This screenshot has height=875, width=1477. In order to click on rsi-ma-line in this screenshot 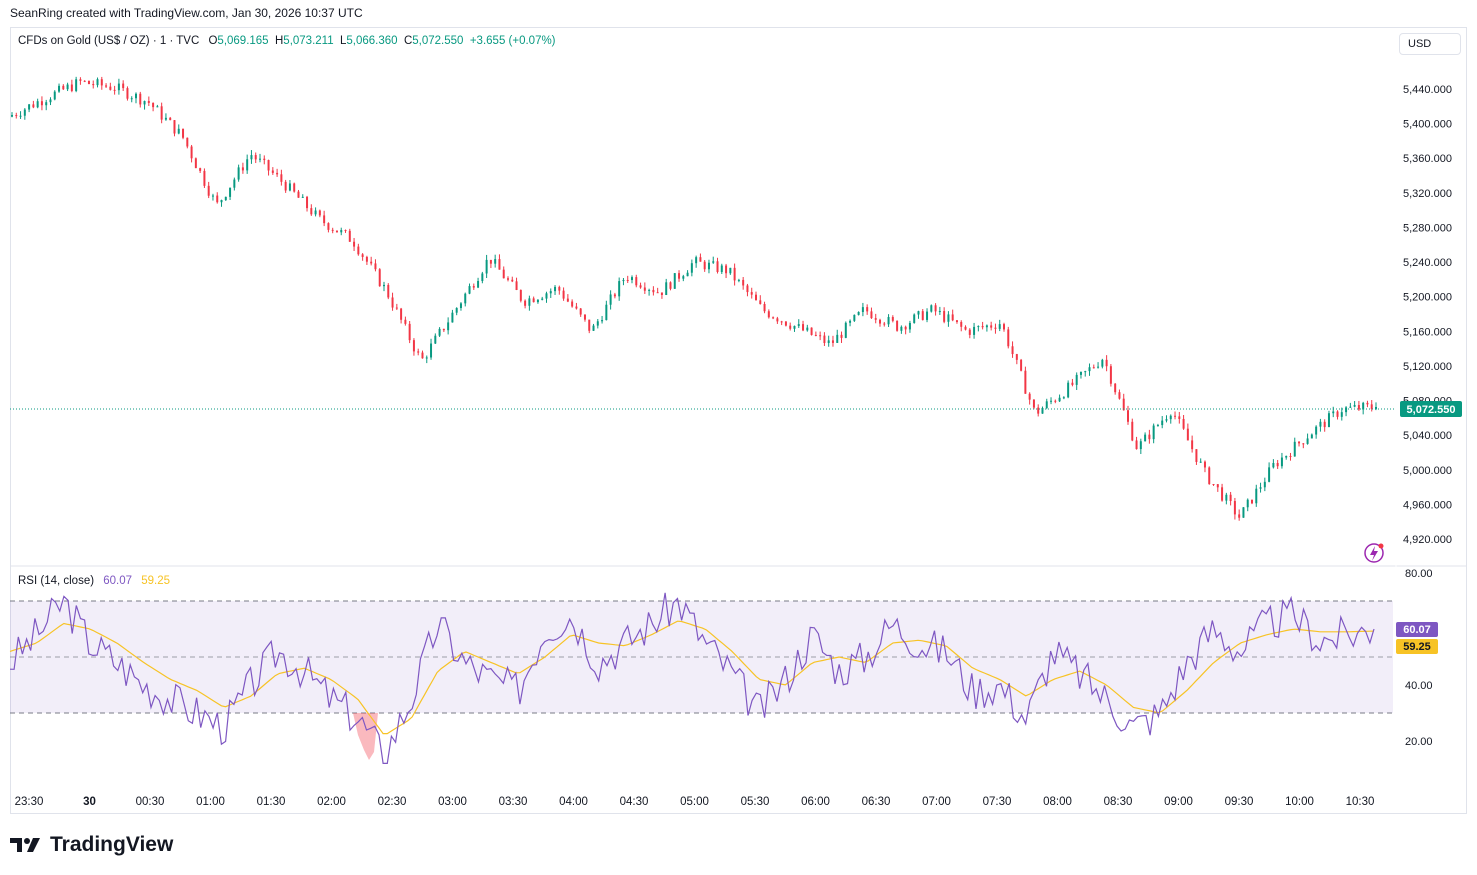, I will do `click(692, 677)`.